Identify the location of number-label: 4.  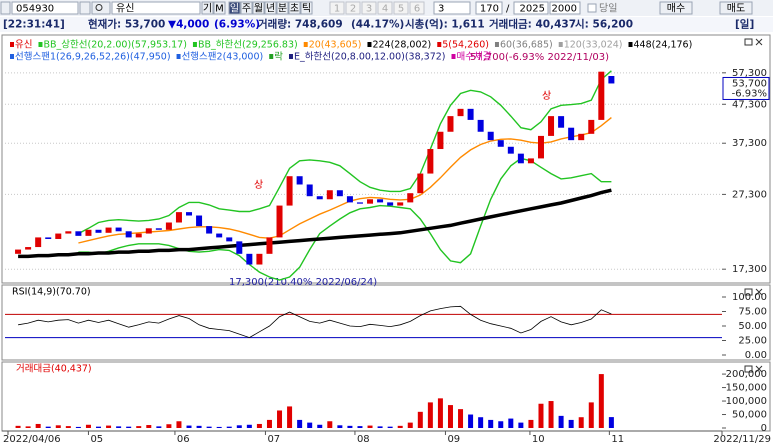
(385, 9).